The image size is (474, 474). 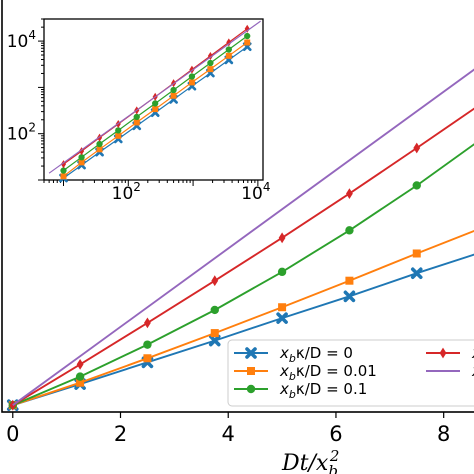 What do you see at coordinates (323, 390) in the screenshot?
I see `legend-label: xbκ/D = 0.1` at bounding box center [323, 390].